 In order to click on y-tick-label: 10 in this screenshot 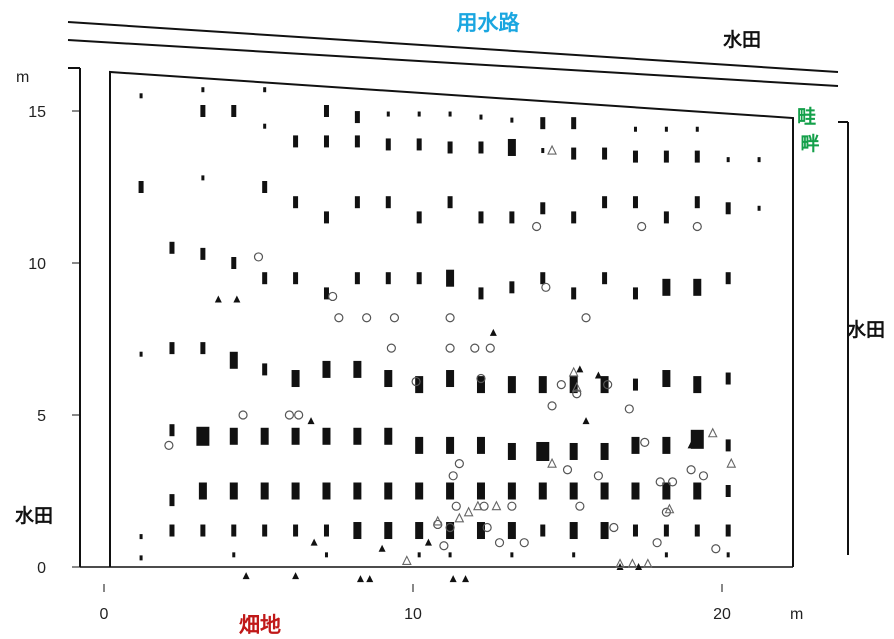, I will do `click(37, 264)`.